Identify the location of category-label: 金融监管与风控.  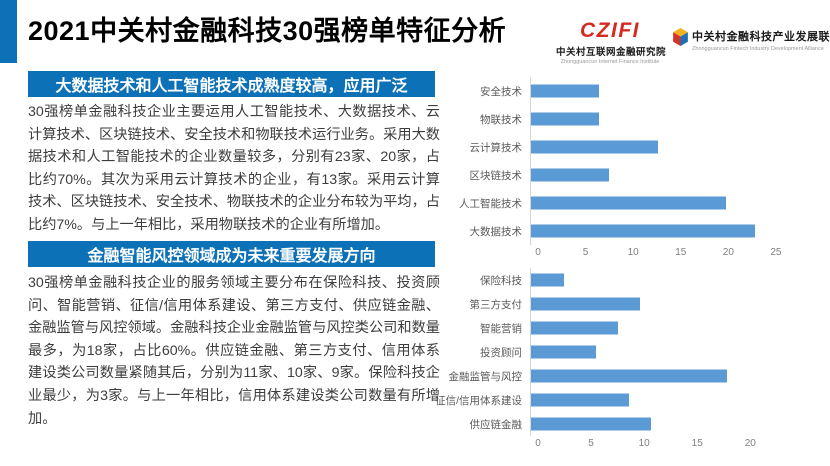
(485, 376).